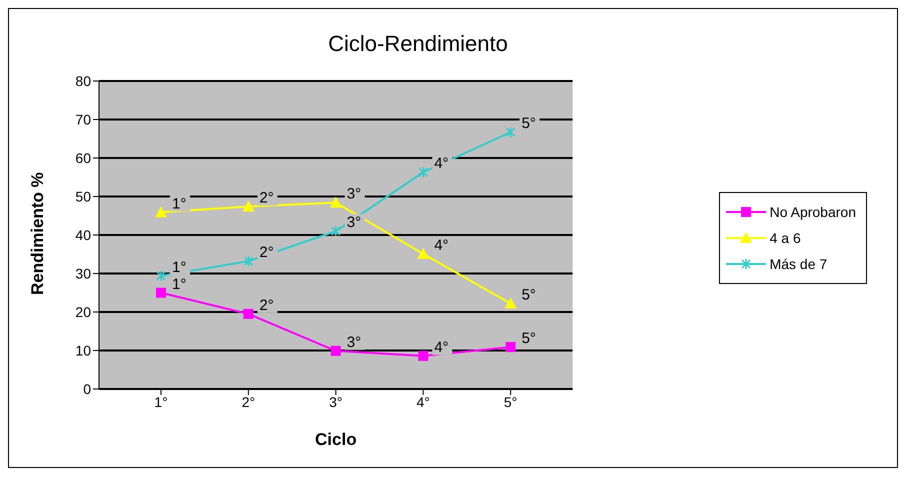  What do you see at coordinates (785, 238) in the screenshot?
I see `legend-label: 4 a 6` at bounding box center [785, 238].